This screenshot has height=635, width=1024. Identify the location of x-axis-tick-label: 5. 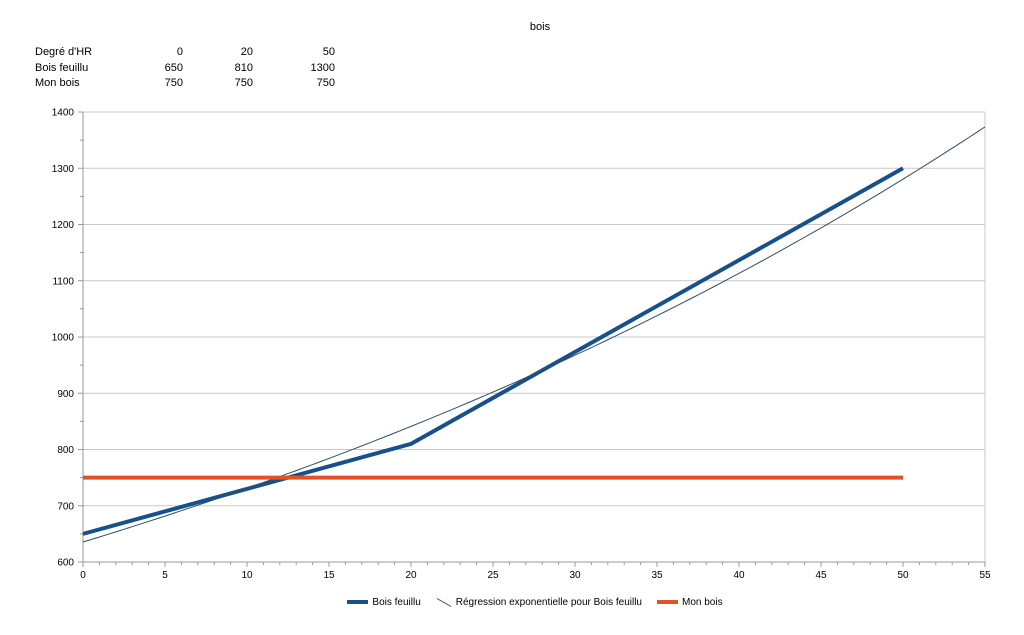
(165, 575).